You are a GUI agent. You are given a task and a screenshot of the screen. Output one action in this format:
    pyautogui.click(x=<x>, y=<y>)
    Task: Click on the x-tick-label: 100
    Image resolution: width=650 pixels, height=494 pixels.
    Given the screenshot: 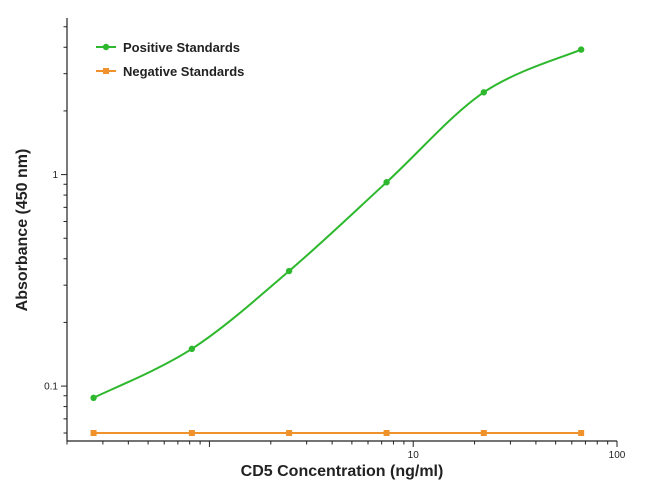 What is the action you would take?
    pyautogui.click(x=617, y=455)
    